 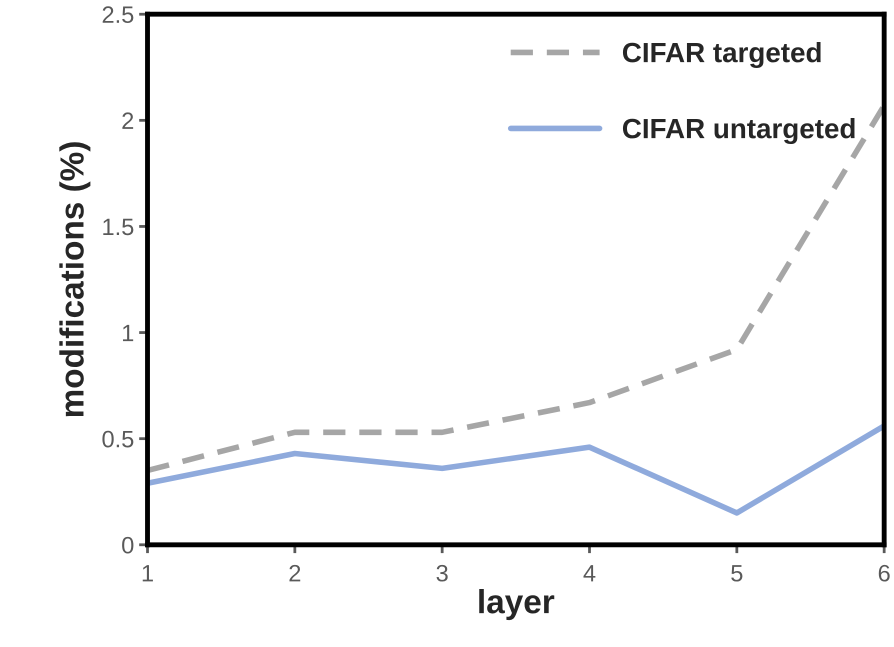 What do you see at coordinates (118, 439) in the screenshot?
I see `y-tick-label: 0.5` at bounding box center [118, 439].